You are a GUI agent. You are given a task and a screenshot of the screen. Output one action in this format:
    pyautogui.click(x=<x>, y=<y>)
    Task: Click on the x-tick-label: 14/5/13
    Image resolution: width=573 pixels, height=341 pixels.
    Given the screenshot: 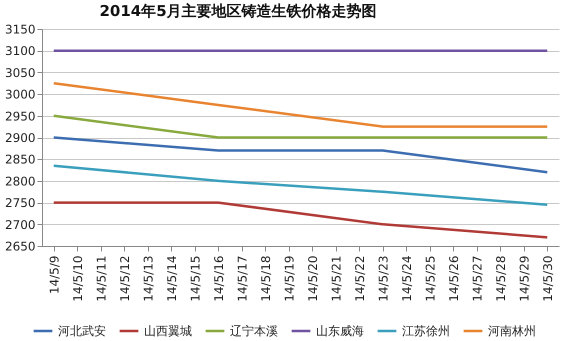 What is the action you would take?
    pyautogui.click(x=148, y=279)
    